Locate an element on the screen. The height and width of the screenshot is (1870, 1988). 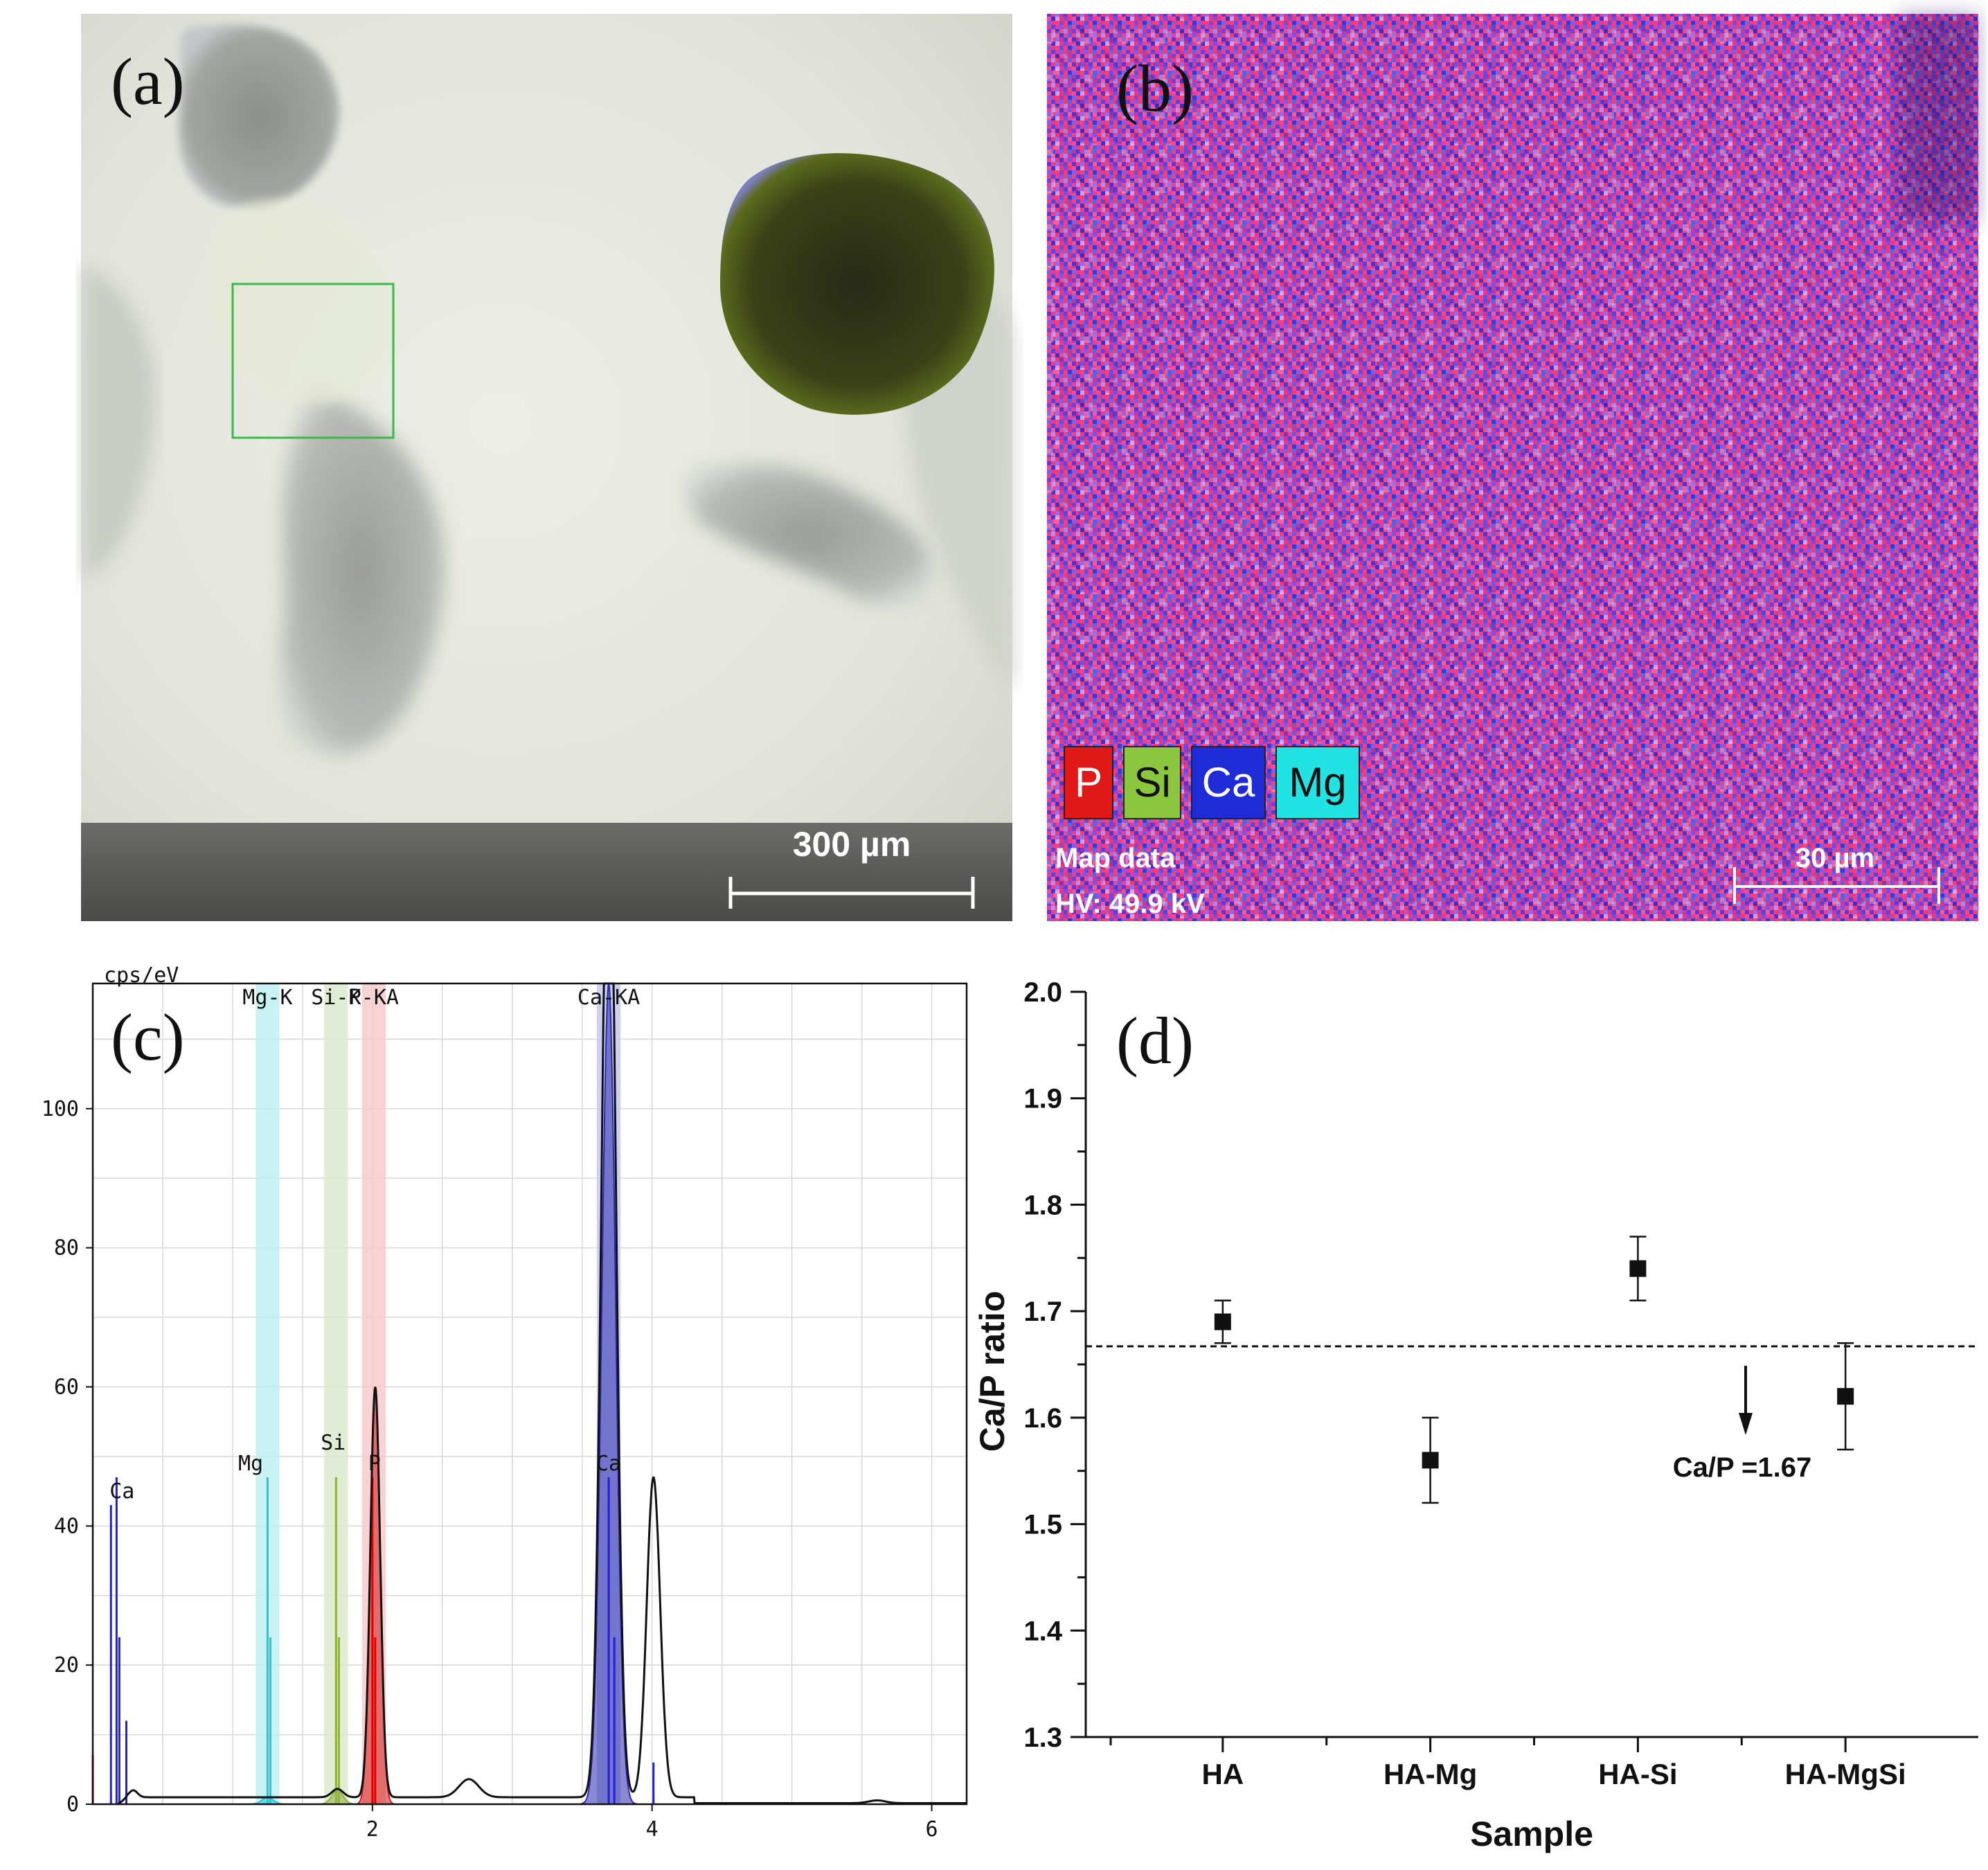
band-label-p-ka: P-KA is located at coordinates (374, 998).